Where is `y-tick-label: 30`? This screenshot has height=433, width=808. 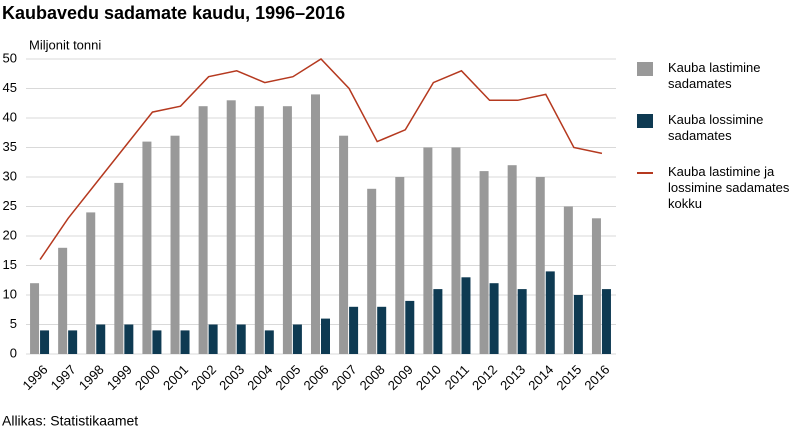
y-tick-label: 30 is located at coordinates (10, 175).